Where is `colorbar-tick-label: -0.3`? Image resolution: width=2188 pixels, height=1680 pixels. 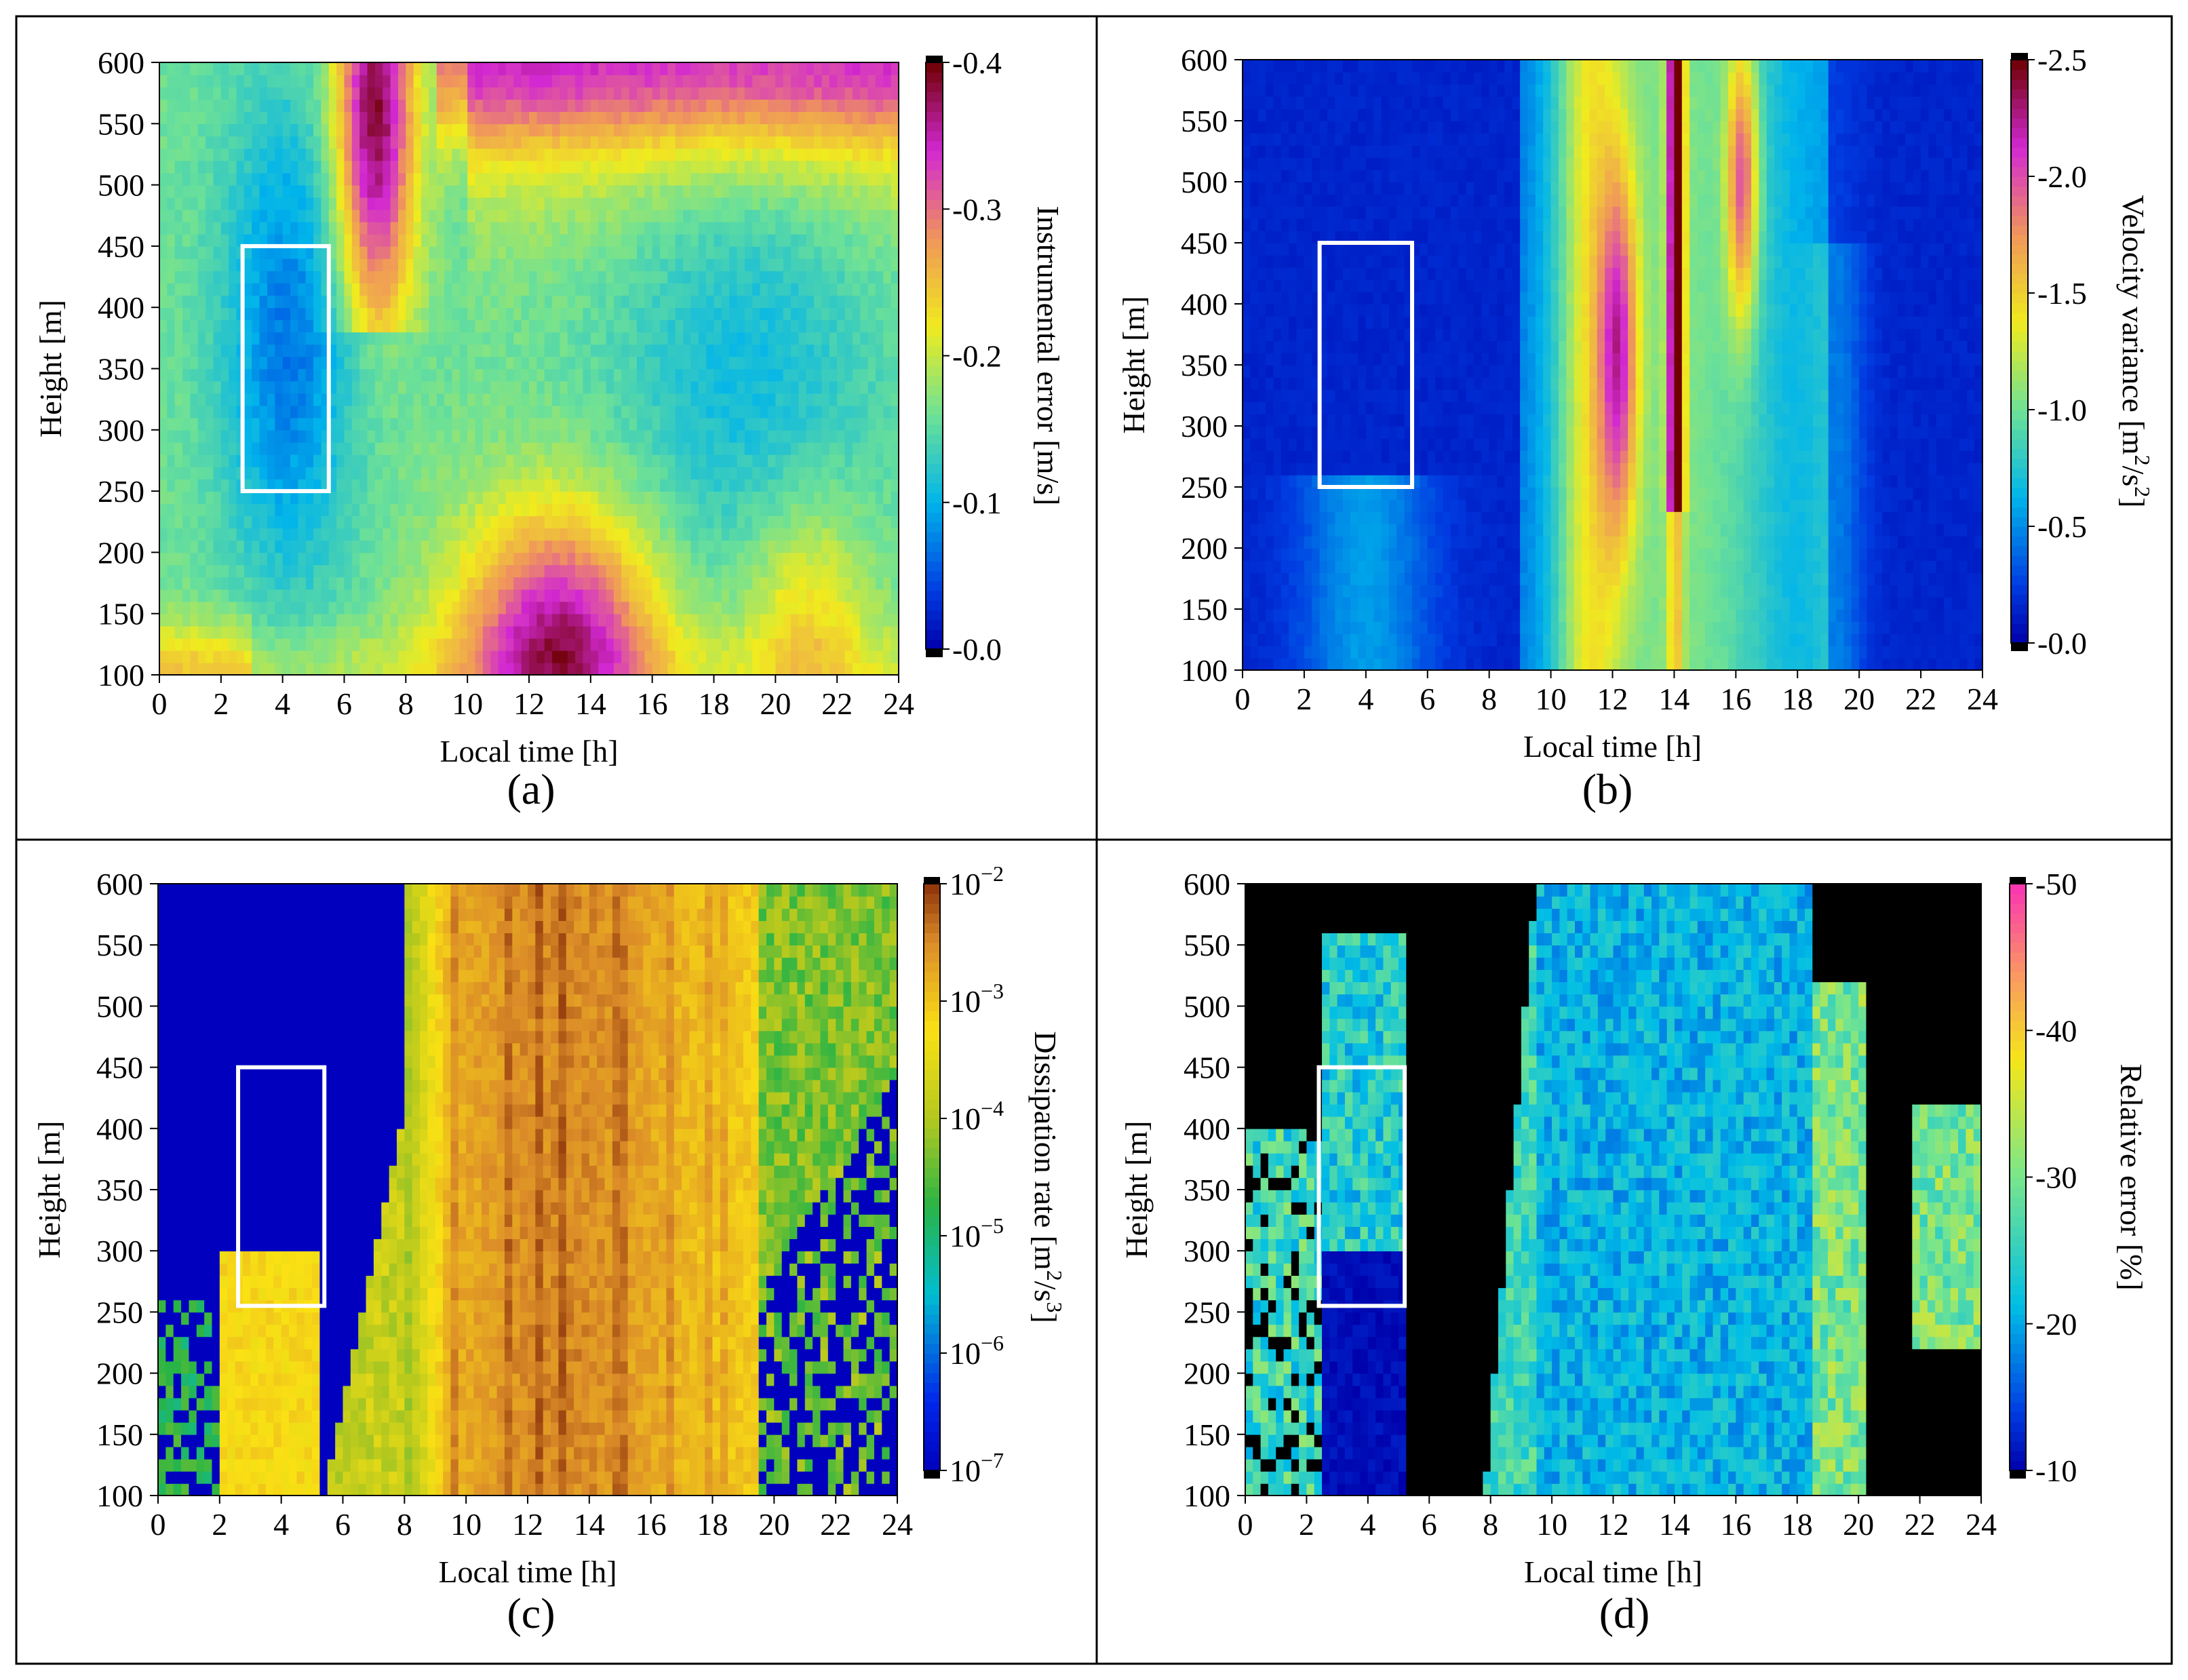
colorbar-tick-label: -0.3 is located at coordinates (977, 210).